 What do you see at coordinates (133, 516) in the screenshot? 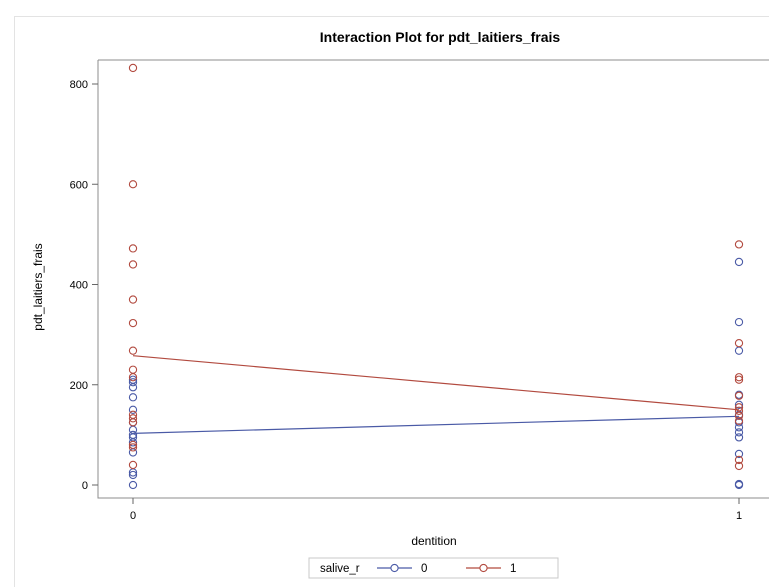
I see `x-tick-label: 0` at bounding box center [133, 516].